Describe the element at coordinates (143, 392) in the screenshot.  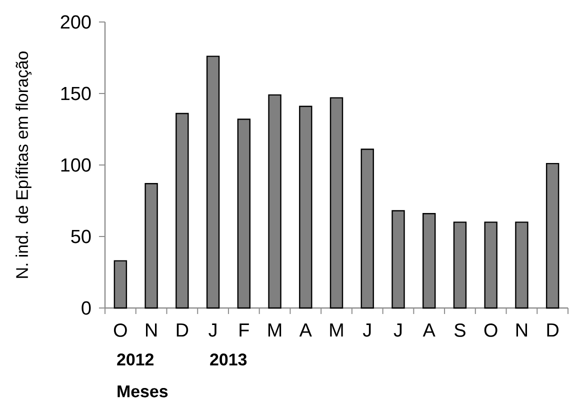
I see `x-axis-title: Meses` at that location.